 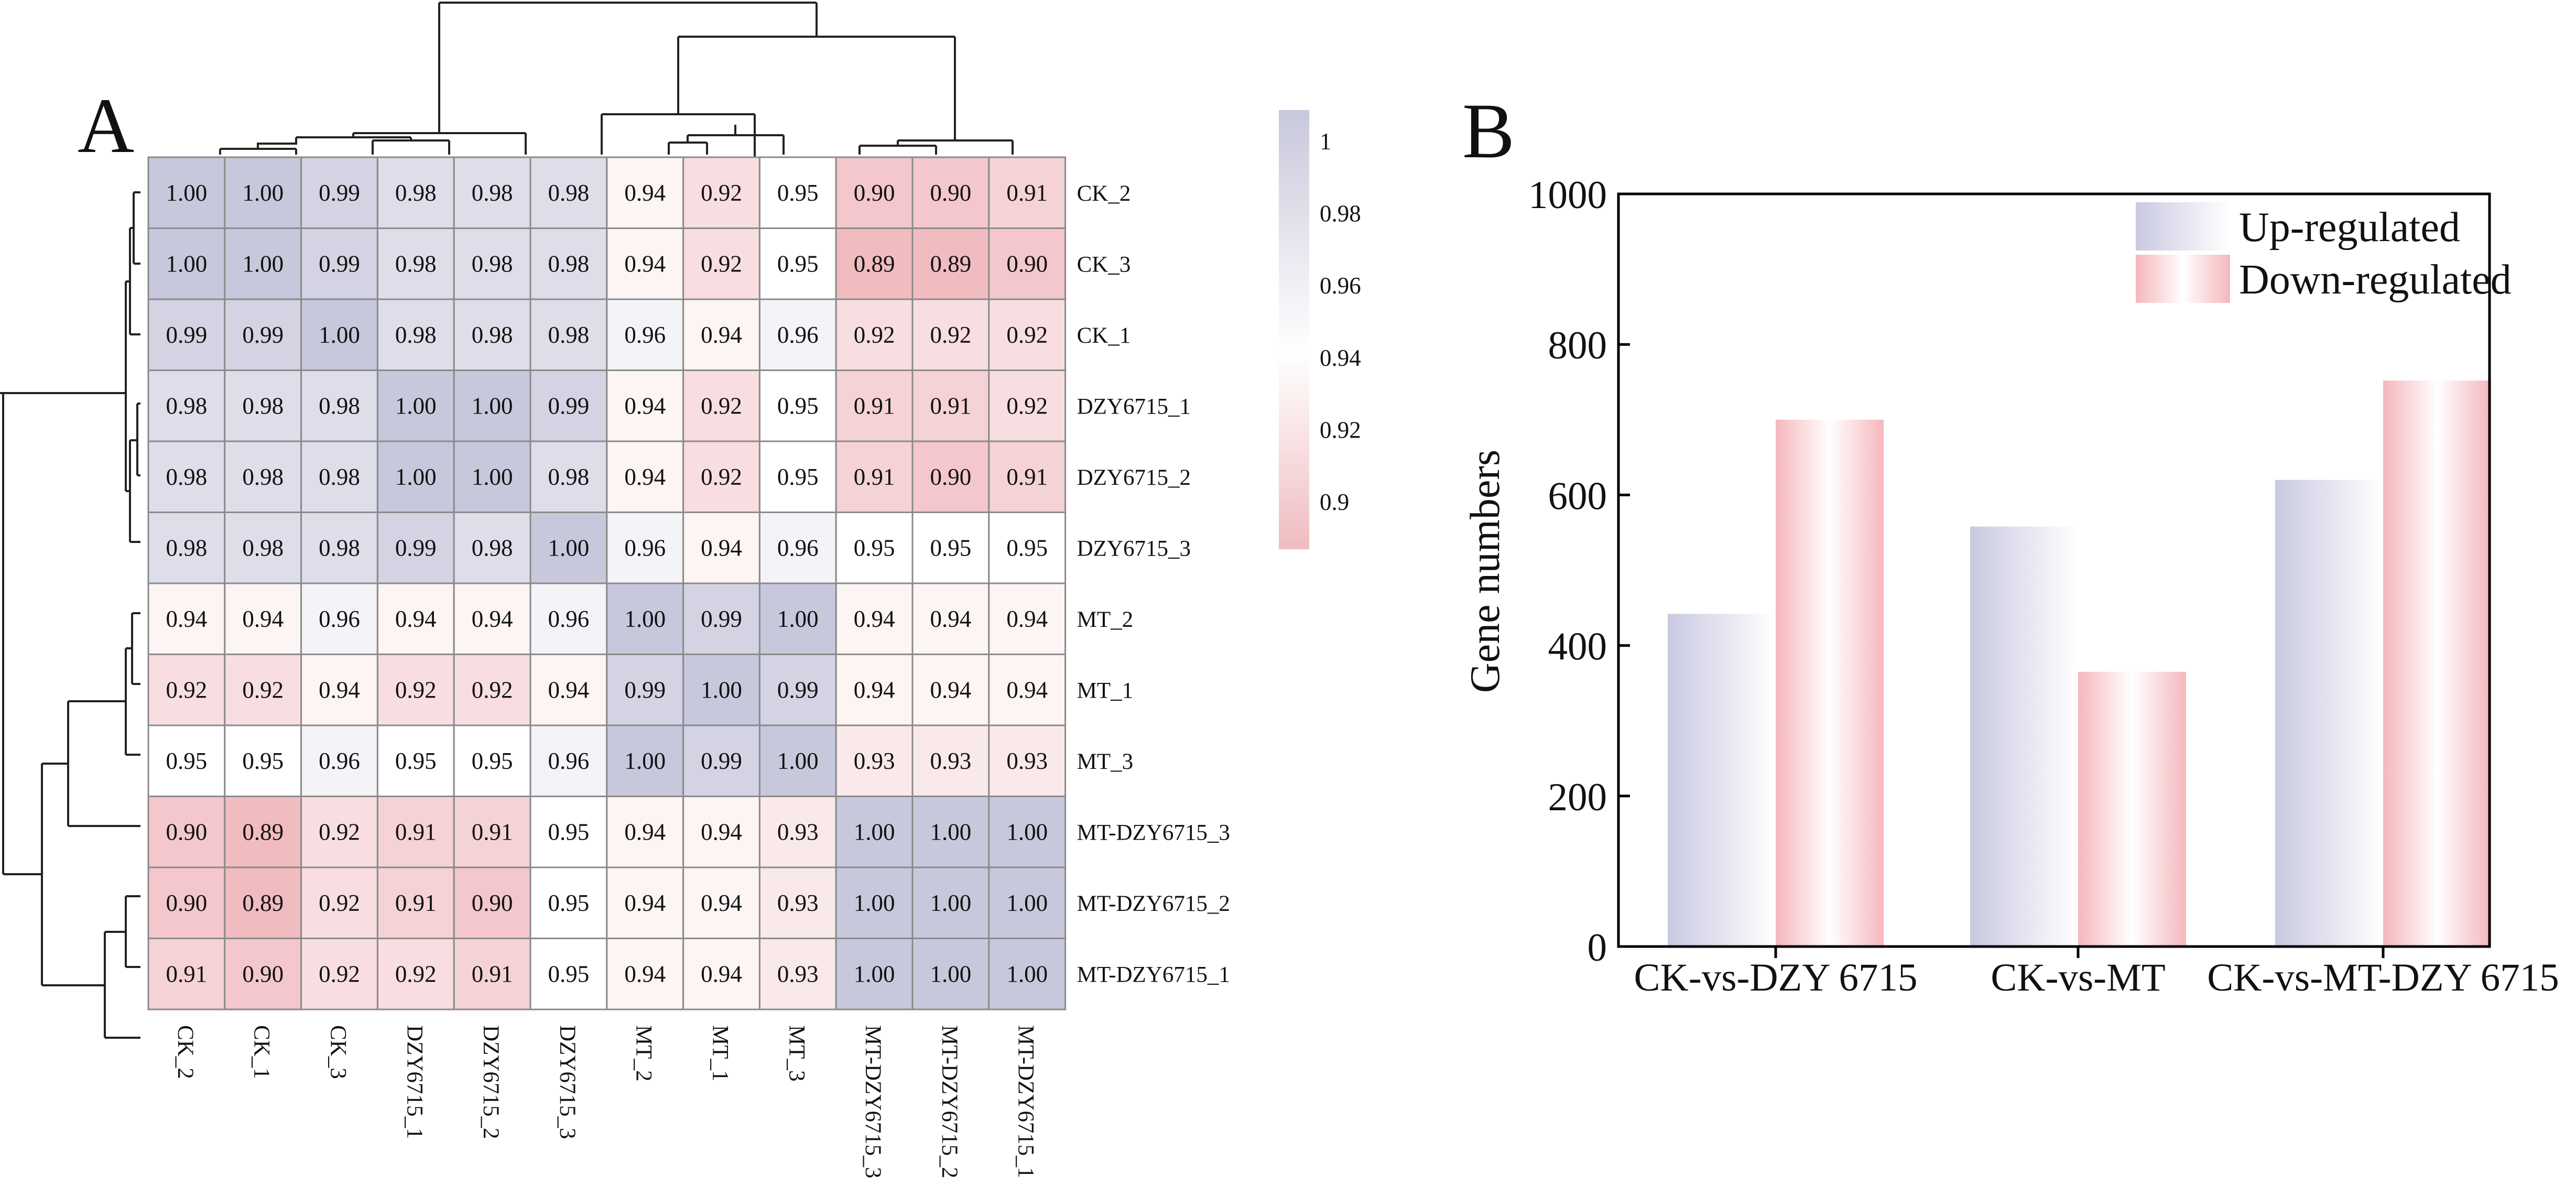 What do you see at coordinates (1340, 321) in the screenshot?
I see `color-scale-ticks: 1 0.98 0.96 0.94 0.92 0.9` at bounding box center [1340, 321].